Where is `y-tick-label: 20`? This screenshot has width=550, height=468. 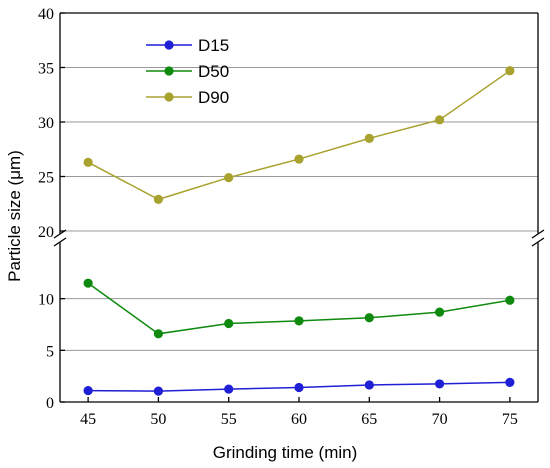
y-tick-label: 20 is located at coordinates (46, 232).